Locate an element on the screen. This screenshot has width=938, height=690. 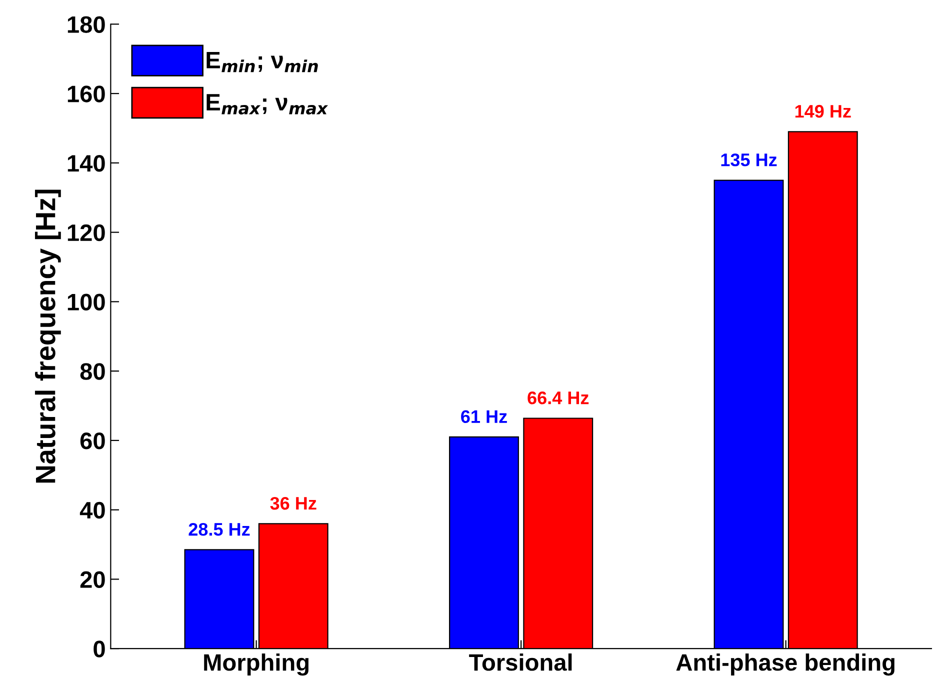
x-tick-label: Morphing is located at coordinates (256, 664).